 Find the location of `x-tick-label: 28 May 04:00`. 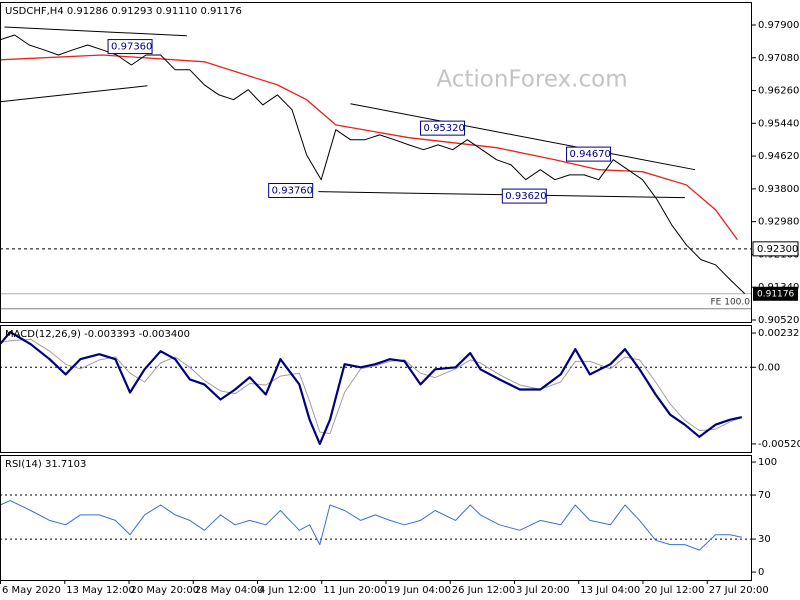

x-tick-label: 28 May 04:00 is located at coordinates (229, 590).